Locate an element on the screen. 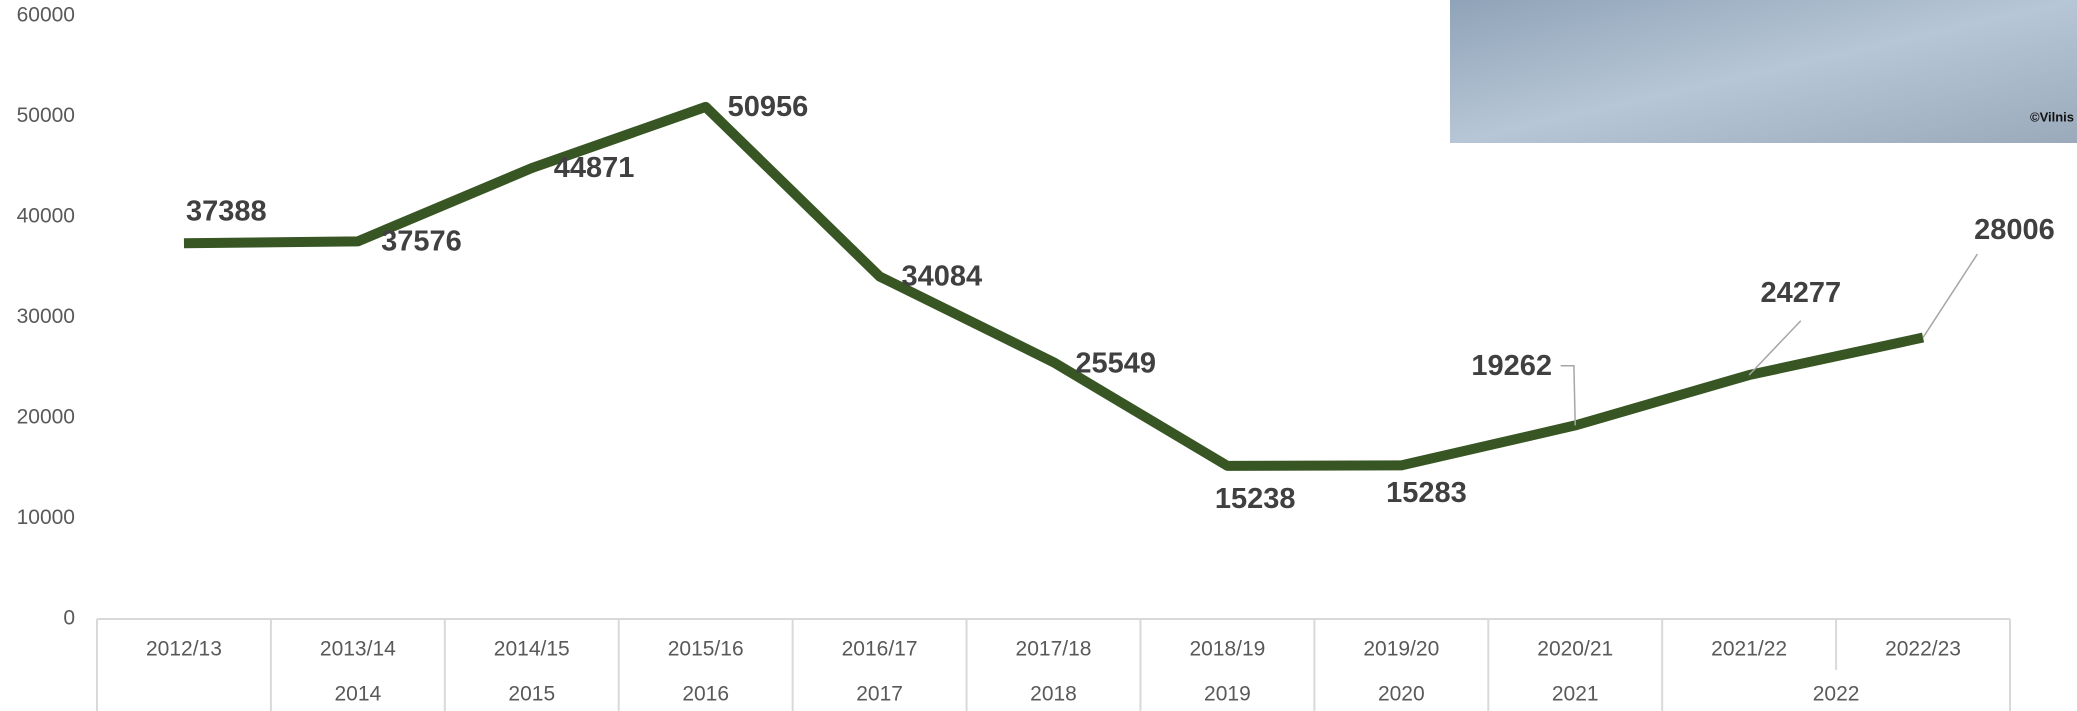  data-label: 44871 is located at coordinates (594, 168).